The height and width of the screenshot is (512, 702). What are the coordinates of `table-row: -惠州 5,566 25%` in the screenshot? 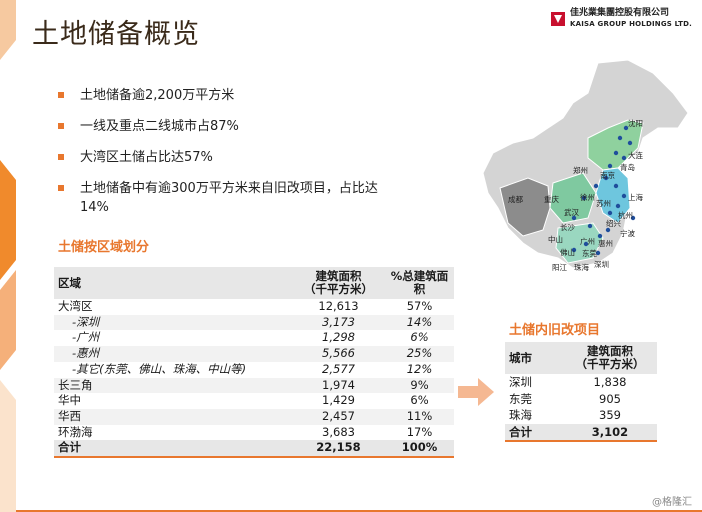 It's located at (254, 354).